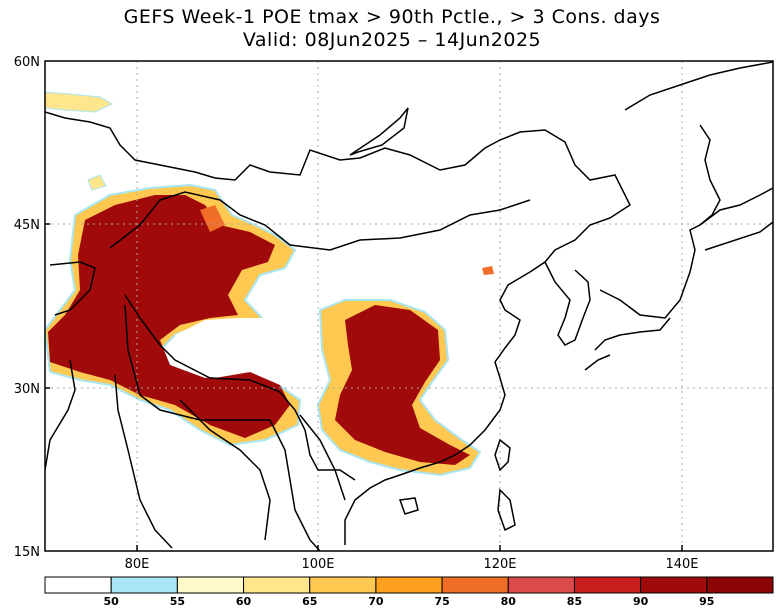  I want to click on longitude-labels: 80E 100E 120E 140E, so click(412, 564).